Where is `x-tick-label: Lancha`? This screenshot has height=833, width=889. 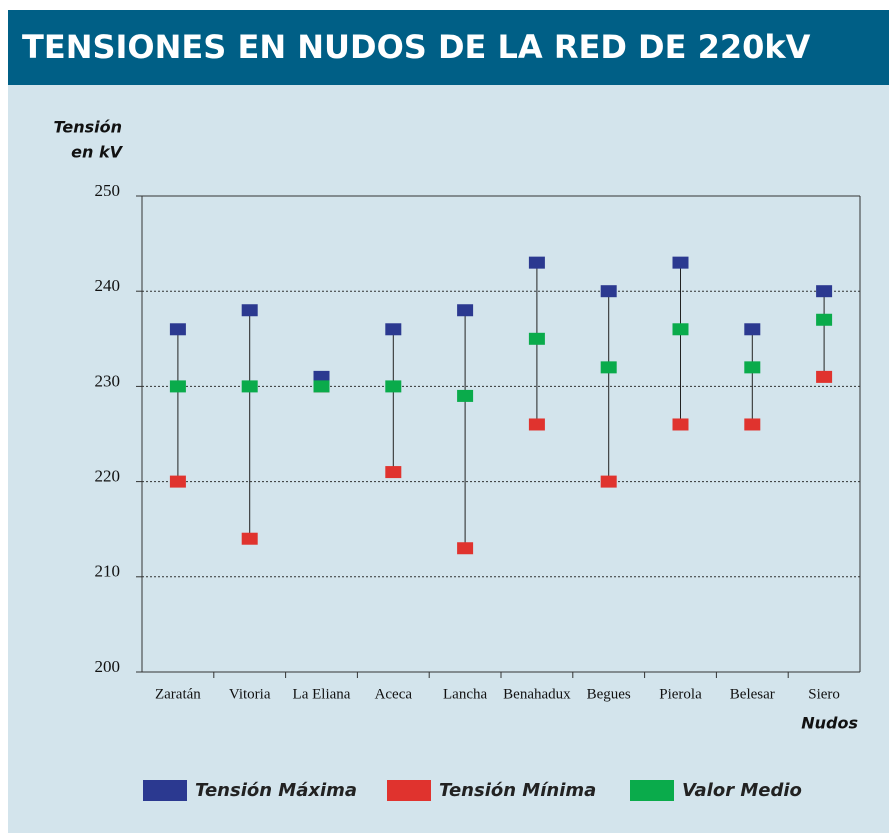
x-tick-label: Lancha is located at coordinates (465, 694).